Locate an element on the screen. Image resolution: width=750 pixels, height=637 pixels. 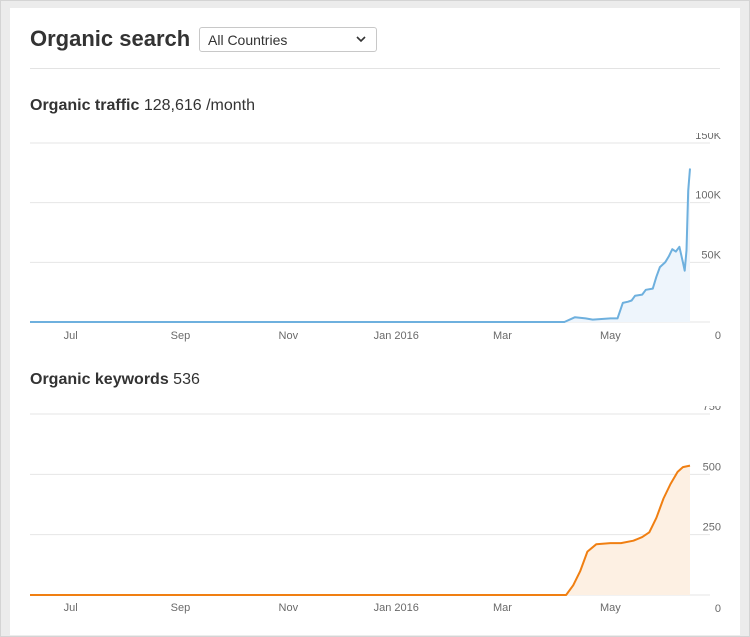
traffic-y-tick-label: 50K is located at coordinates (711, 255).